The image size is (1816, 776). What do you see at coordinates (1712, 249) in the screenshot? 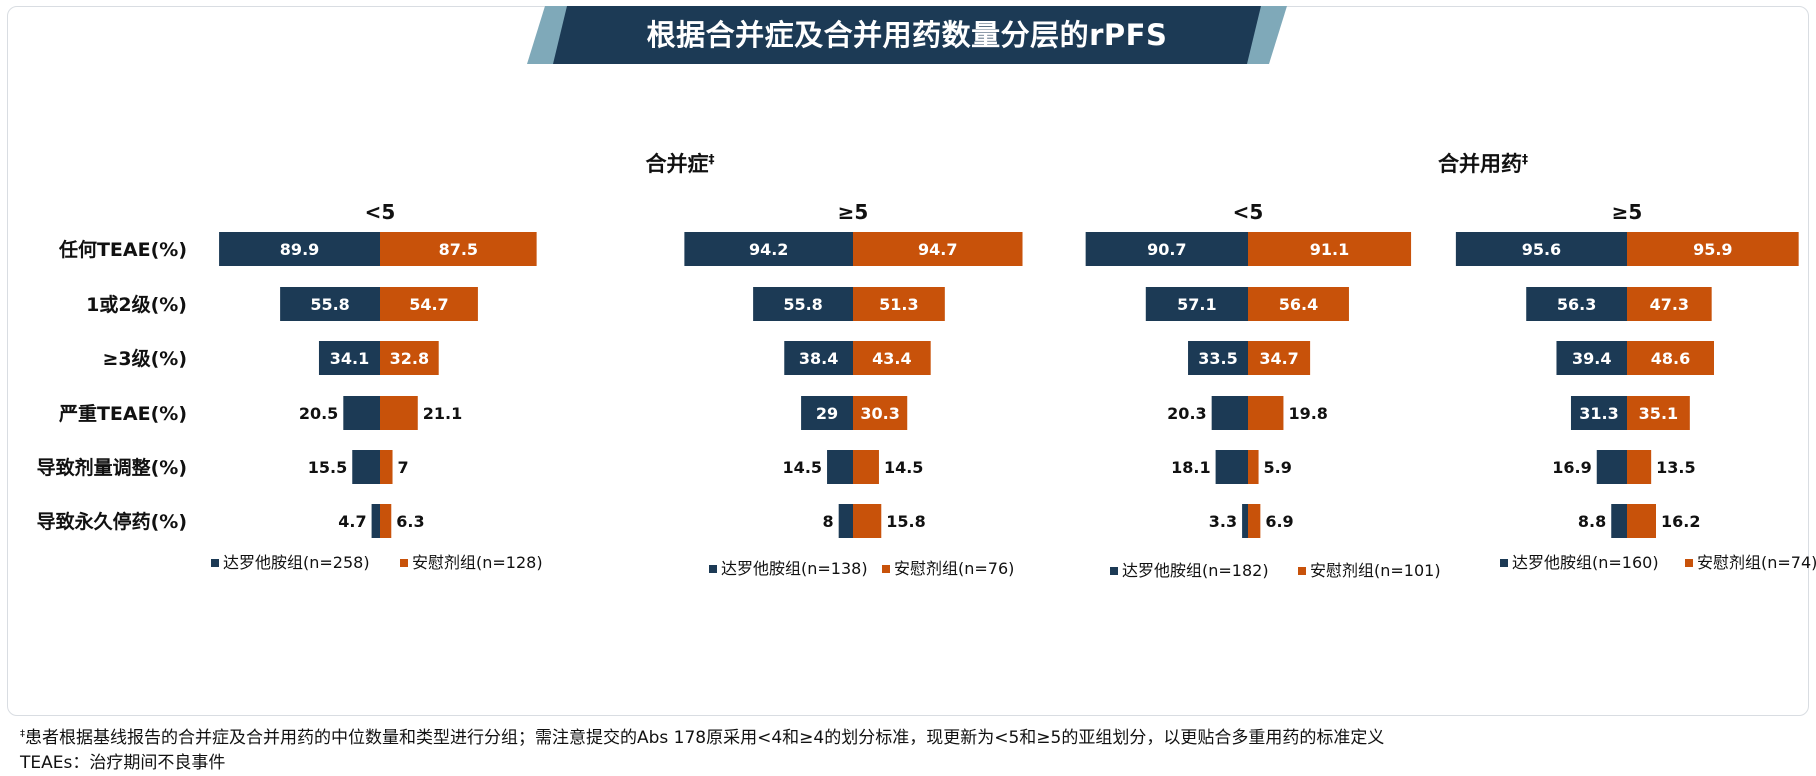
I see `value-label-right: 95.9` at bounding box center [1712, 249].